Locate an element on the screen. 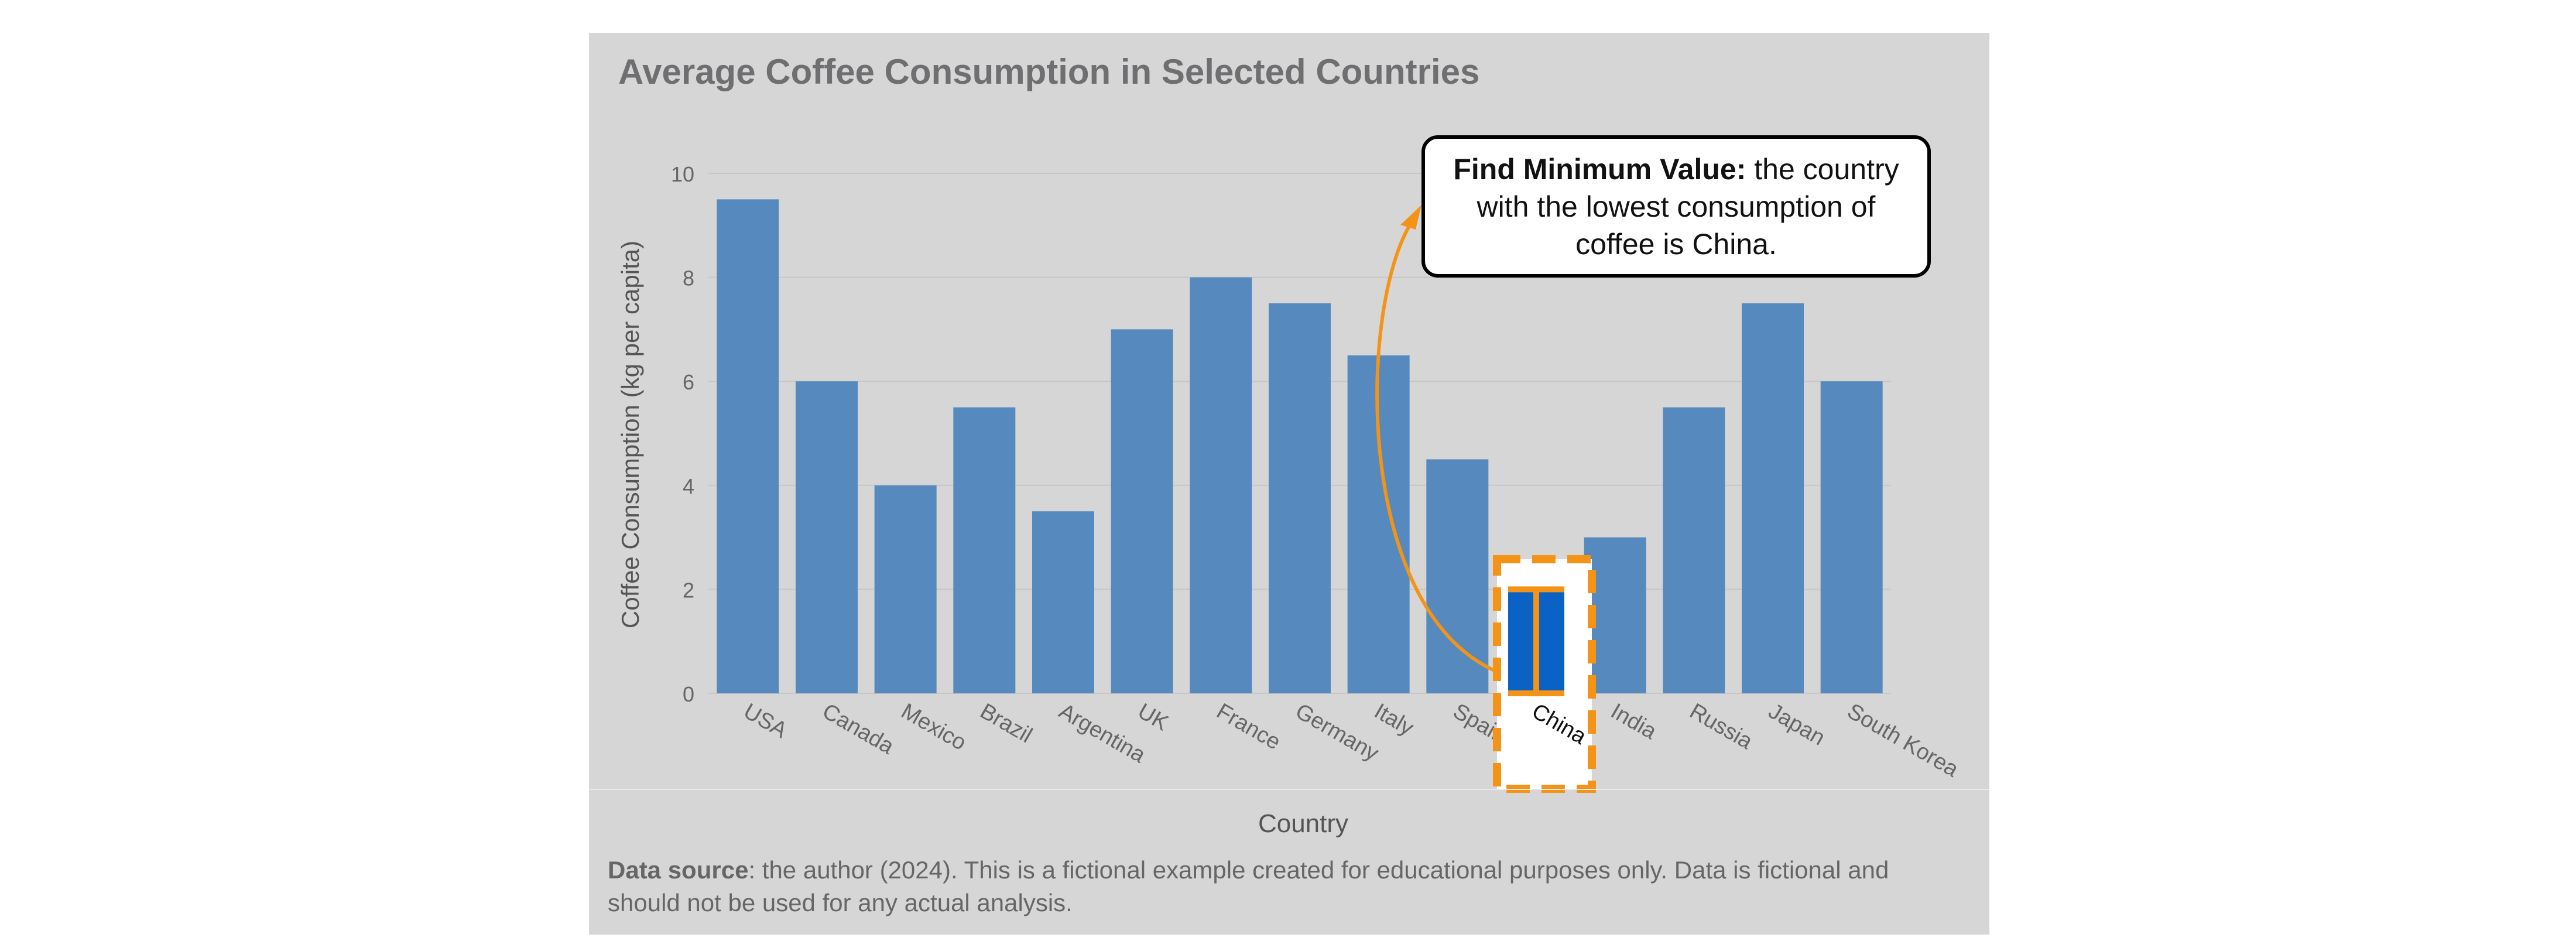 This screenshot has width=2576, height=951. annotation-arrow is located at coordinates (1436, 446).